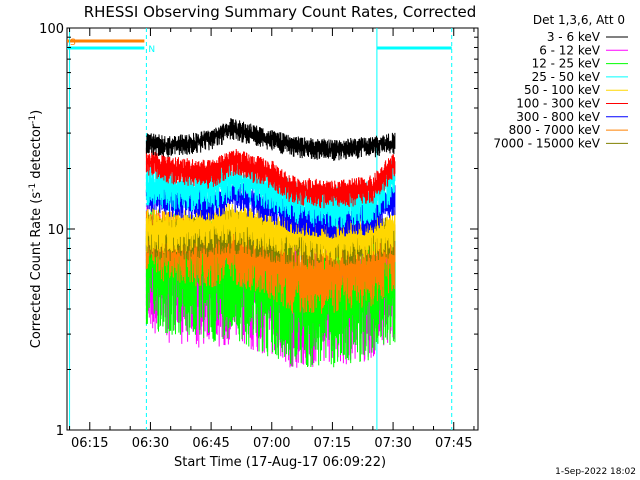 The image size is (640, 480). What do you see at coordinates (546, 143) in the screenshot?
I see `legend-label: 7000 - 15000 keV` at bounding box center [546, 143].